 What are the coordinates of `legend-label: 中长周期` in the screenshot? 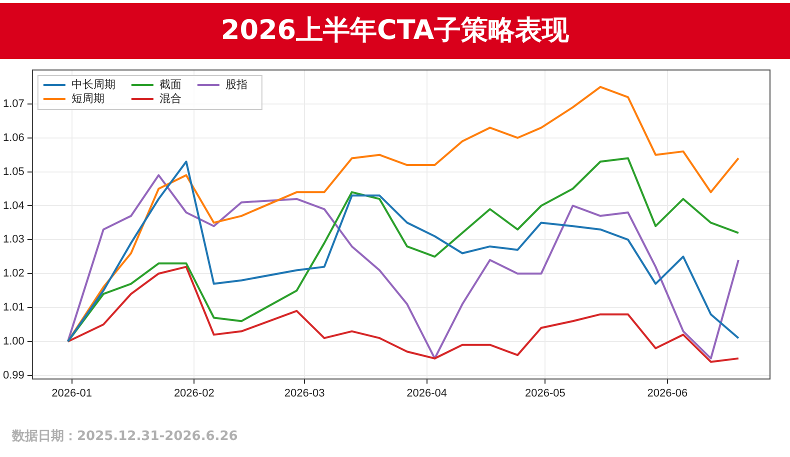 It's located at (93, 84).